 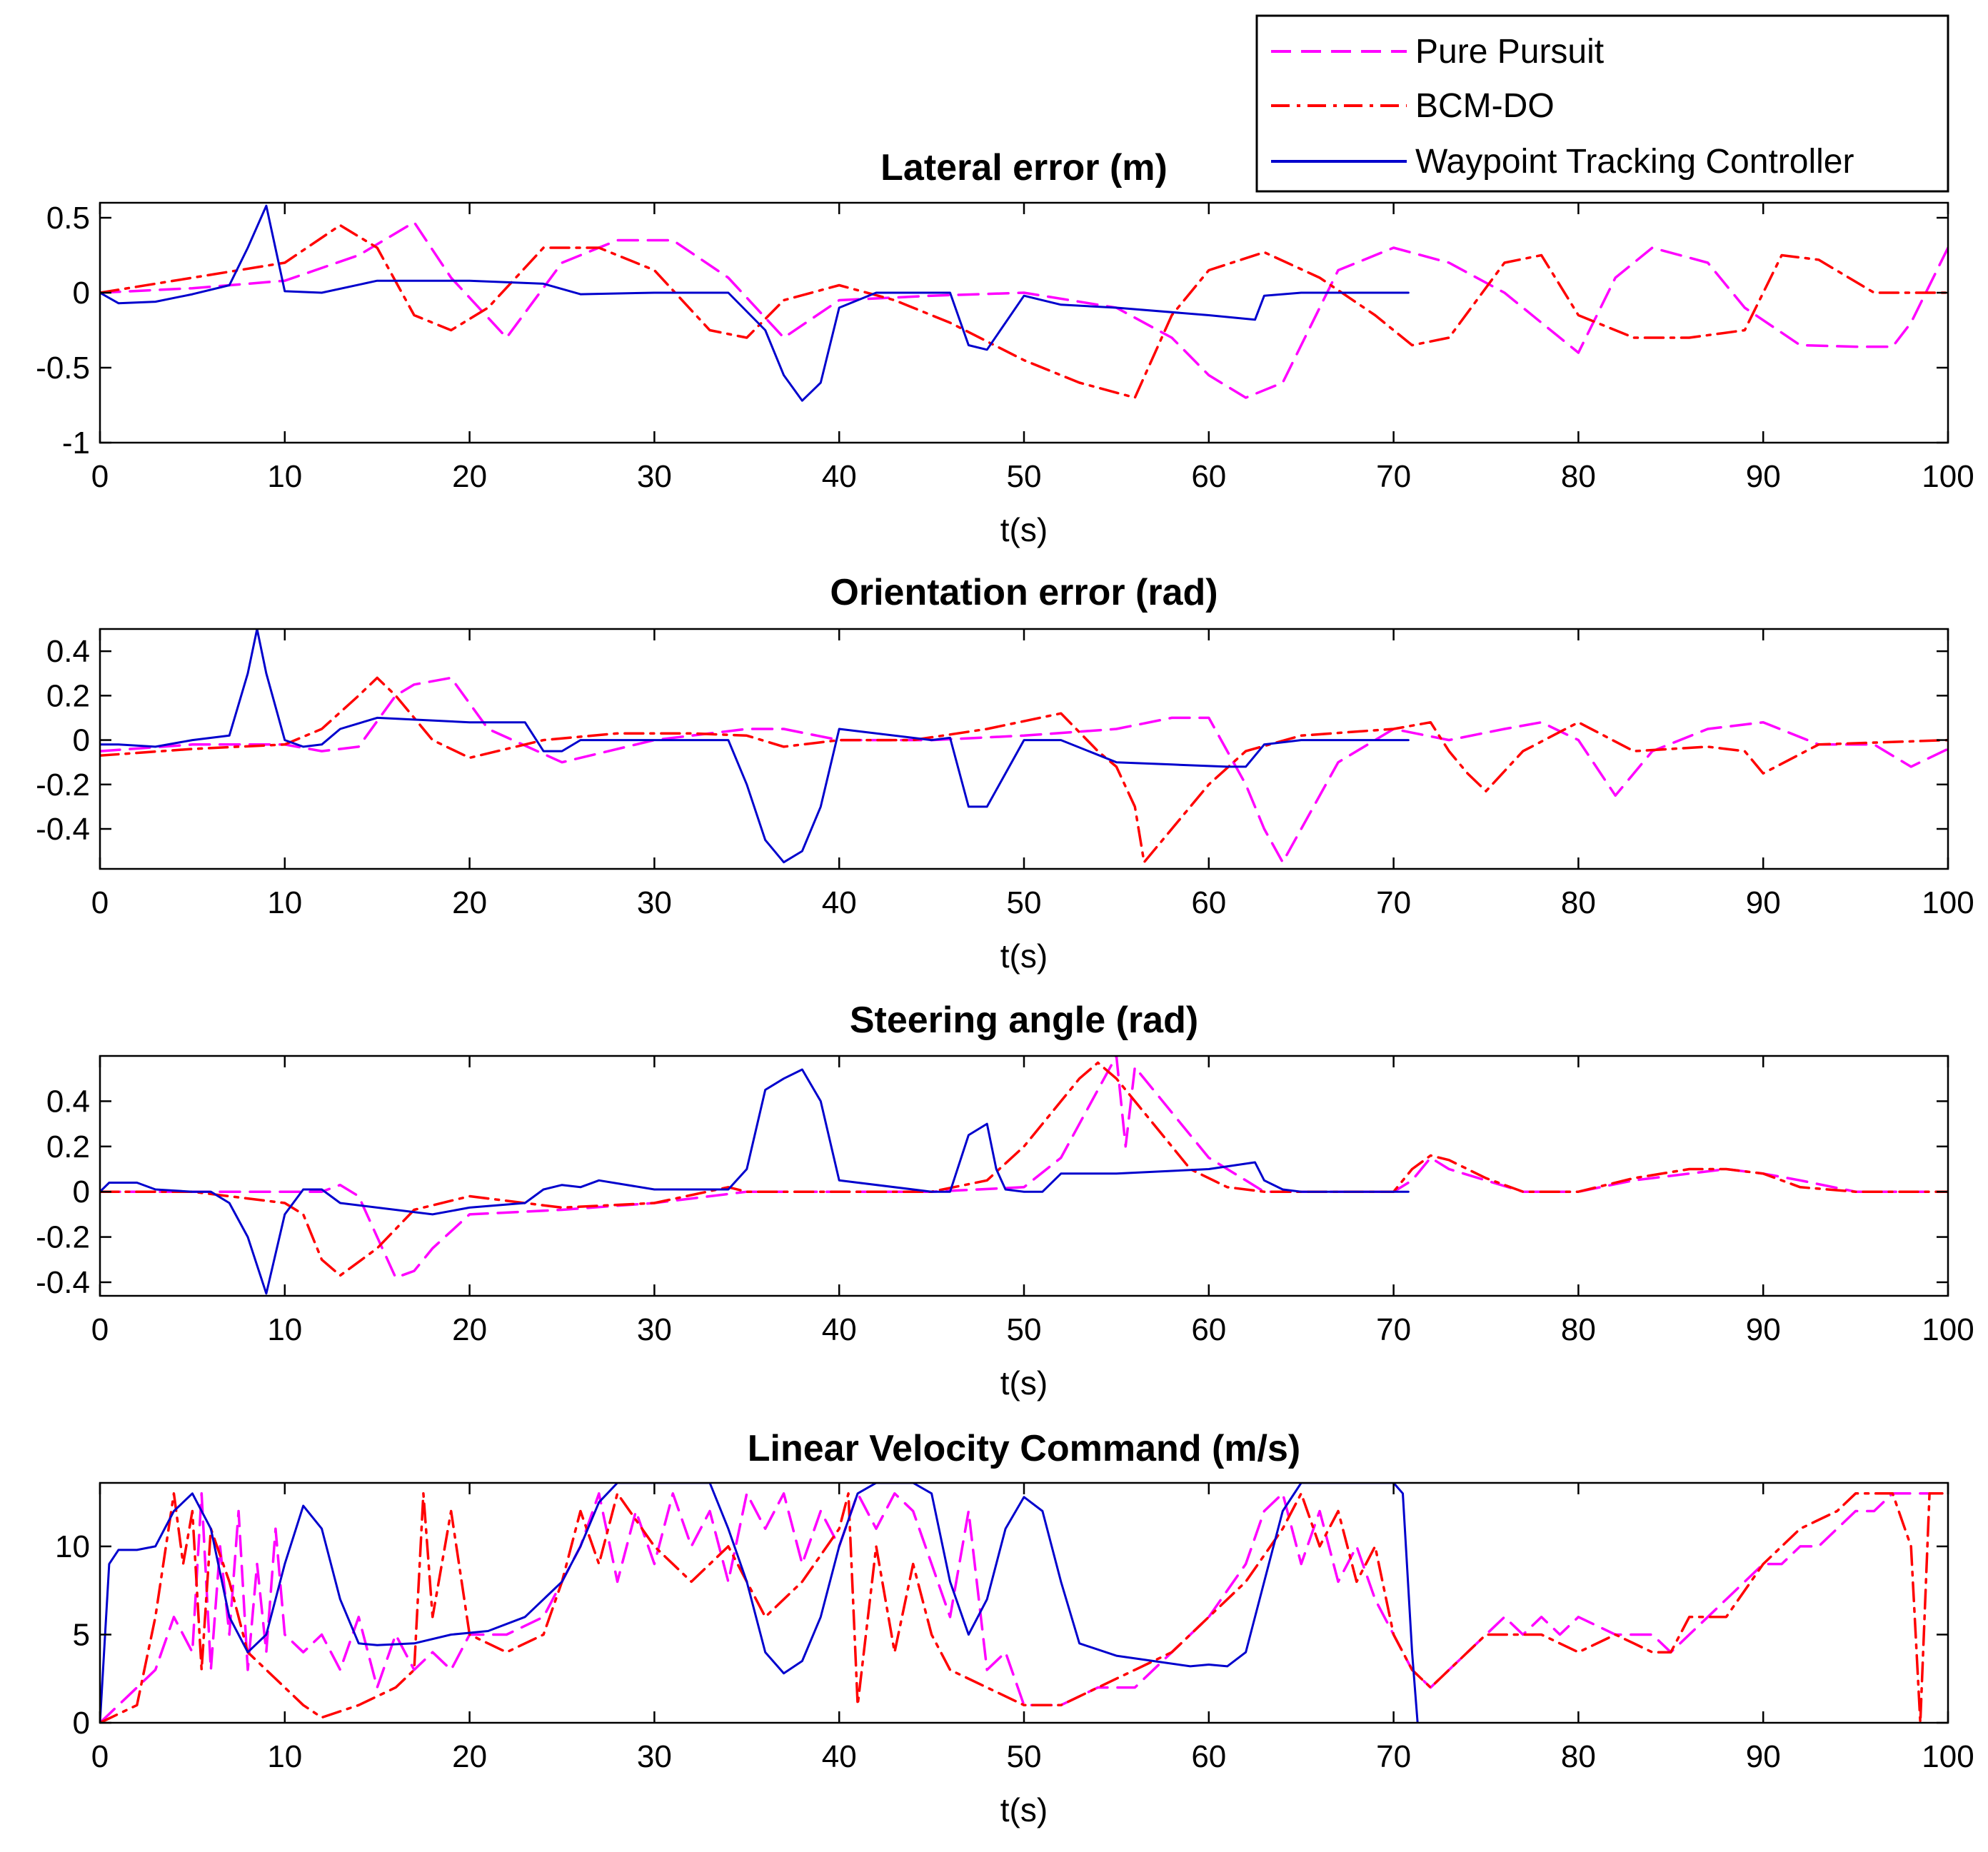 What do you see at coordinates (1485, 106) in the screenshot?
I see `legend-label-bcm-do: BCM-DO` at bounding box center [1485, 106].